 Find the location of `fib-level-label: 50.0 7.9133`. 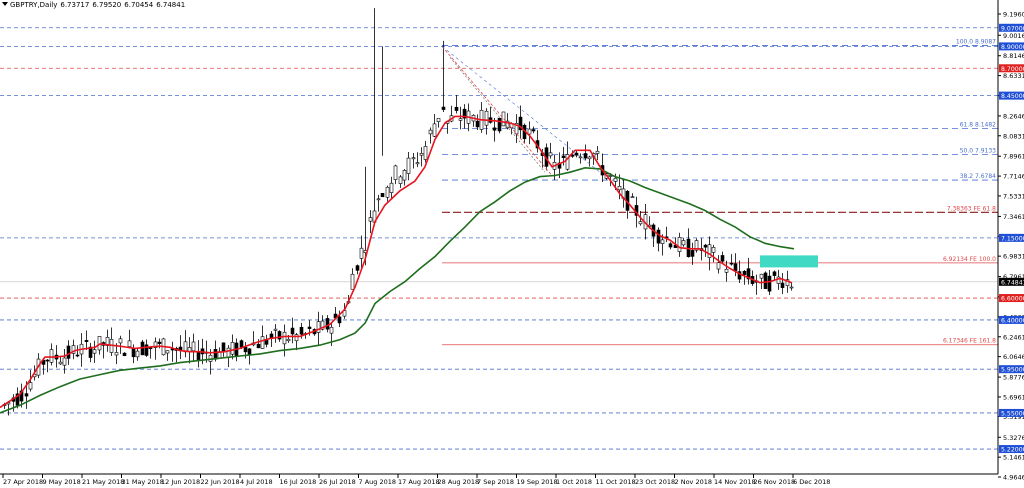

fib-level-label: 50.0 7.9133 is located at coordinates (978, 150).